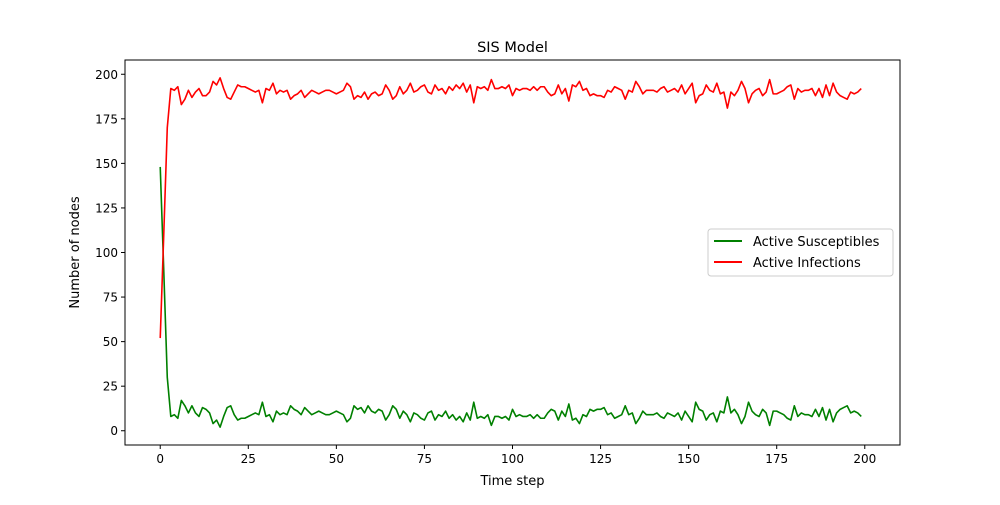 This screenshot has height=505, width=1000. What do you see at coordinates (106, 119) in the screenshot?
I see `y-tick-label: 175` at bounding box center [106, 119].